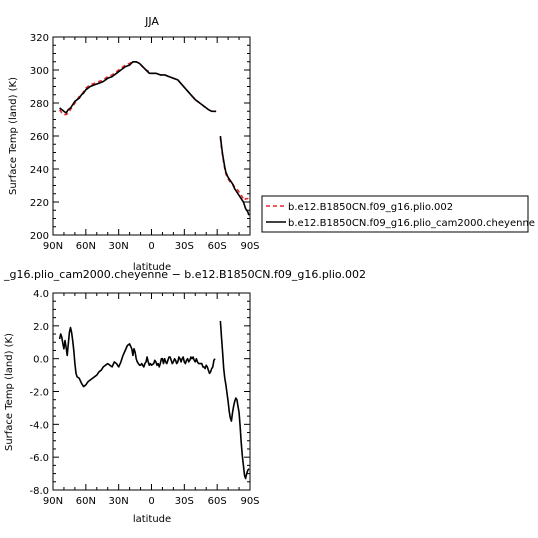 Image resolution: width=538 pixels, height=538 pixels. What do you see at coordinates (184, 501) in the screenshot?
I see `bottom-x-tick-label: 30S` at bounding box center [184, 501].